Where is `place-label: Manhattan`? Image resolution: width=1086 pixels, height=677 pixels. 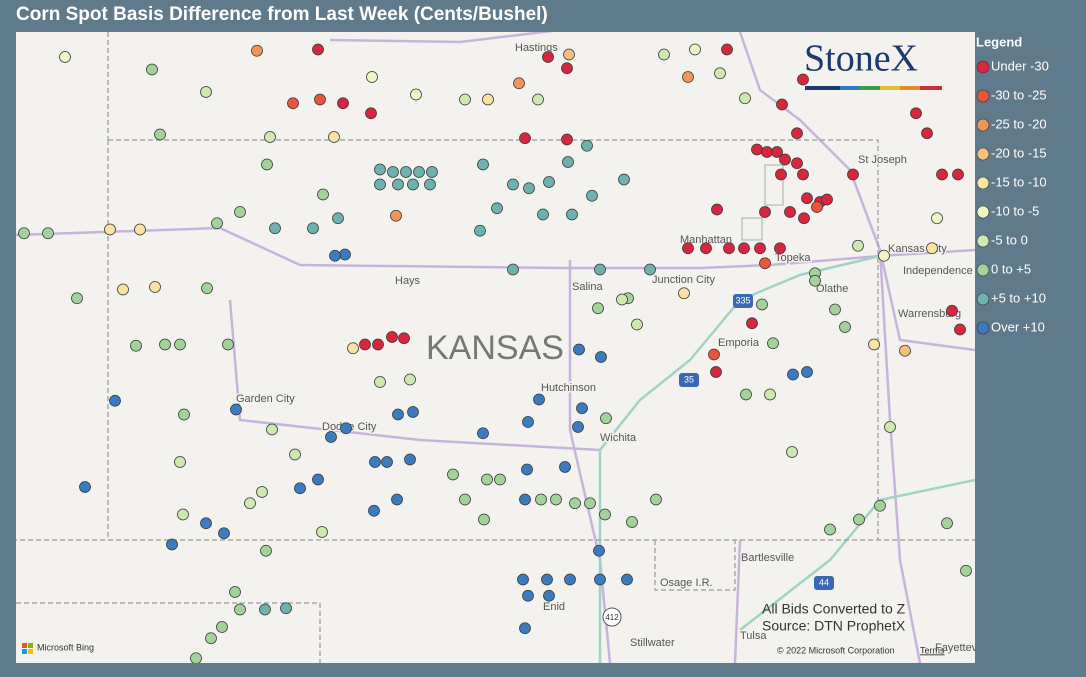
place-label: Manhattan is located at coordinates (706, 240).